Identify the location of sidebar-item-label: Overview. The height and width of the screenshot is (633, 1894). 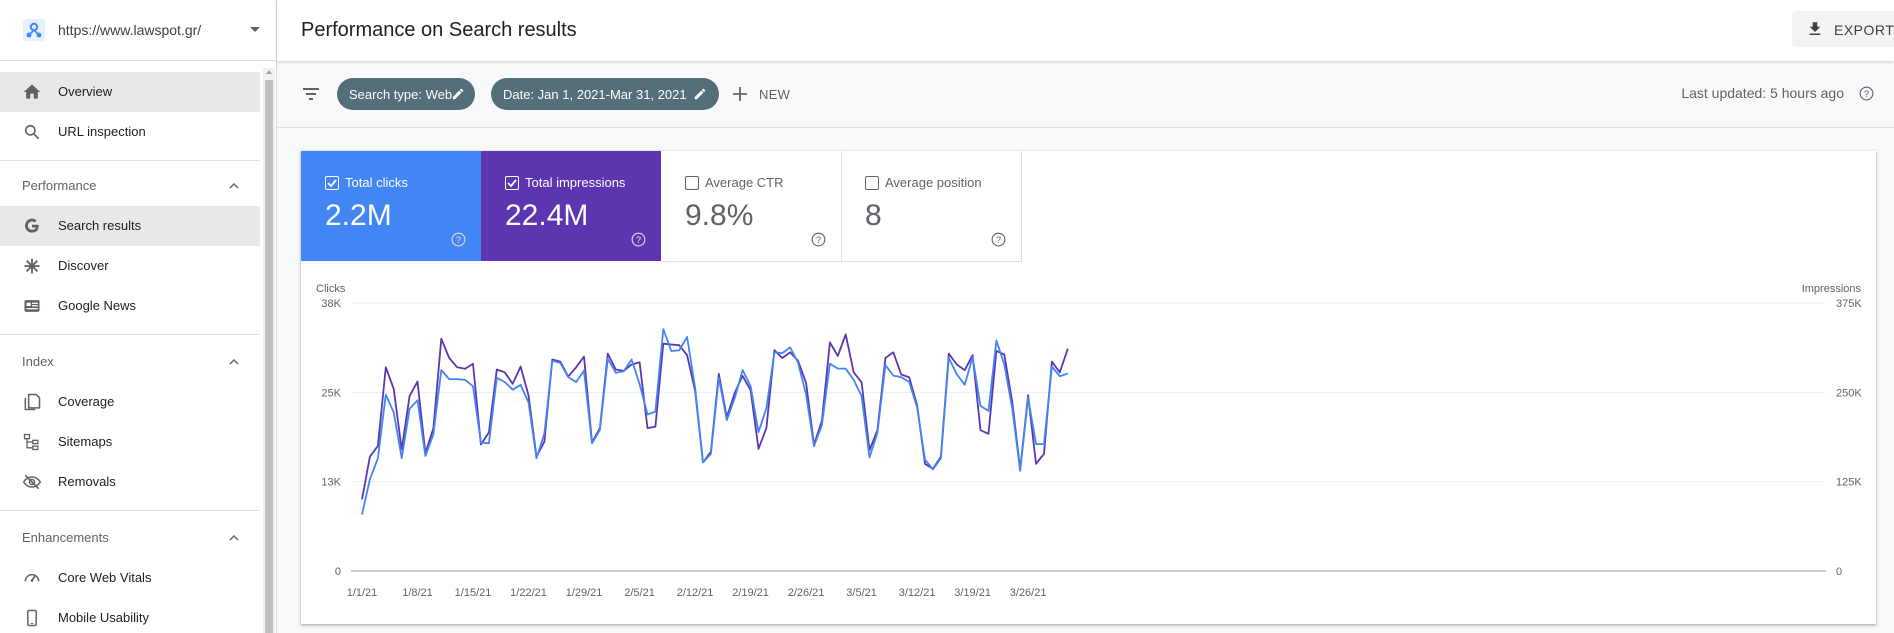
(85, 91).